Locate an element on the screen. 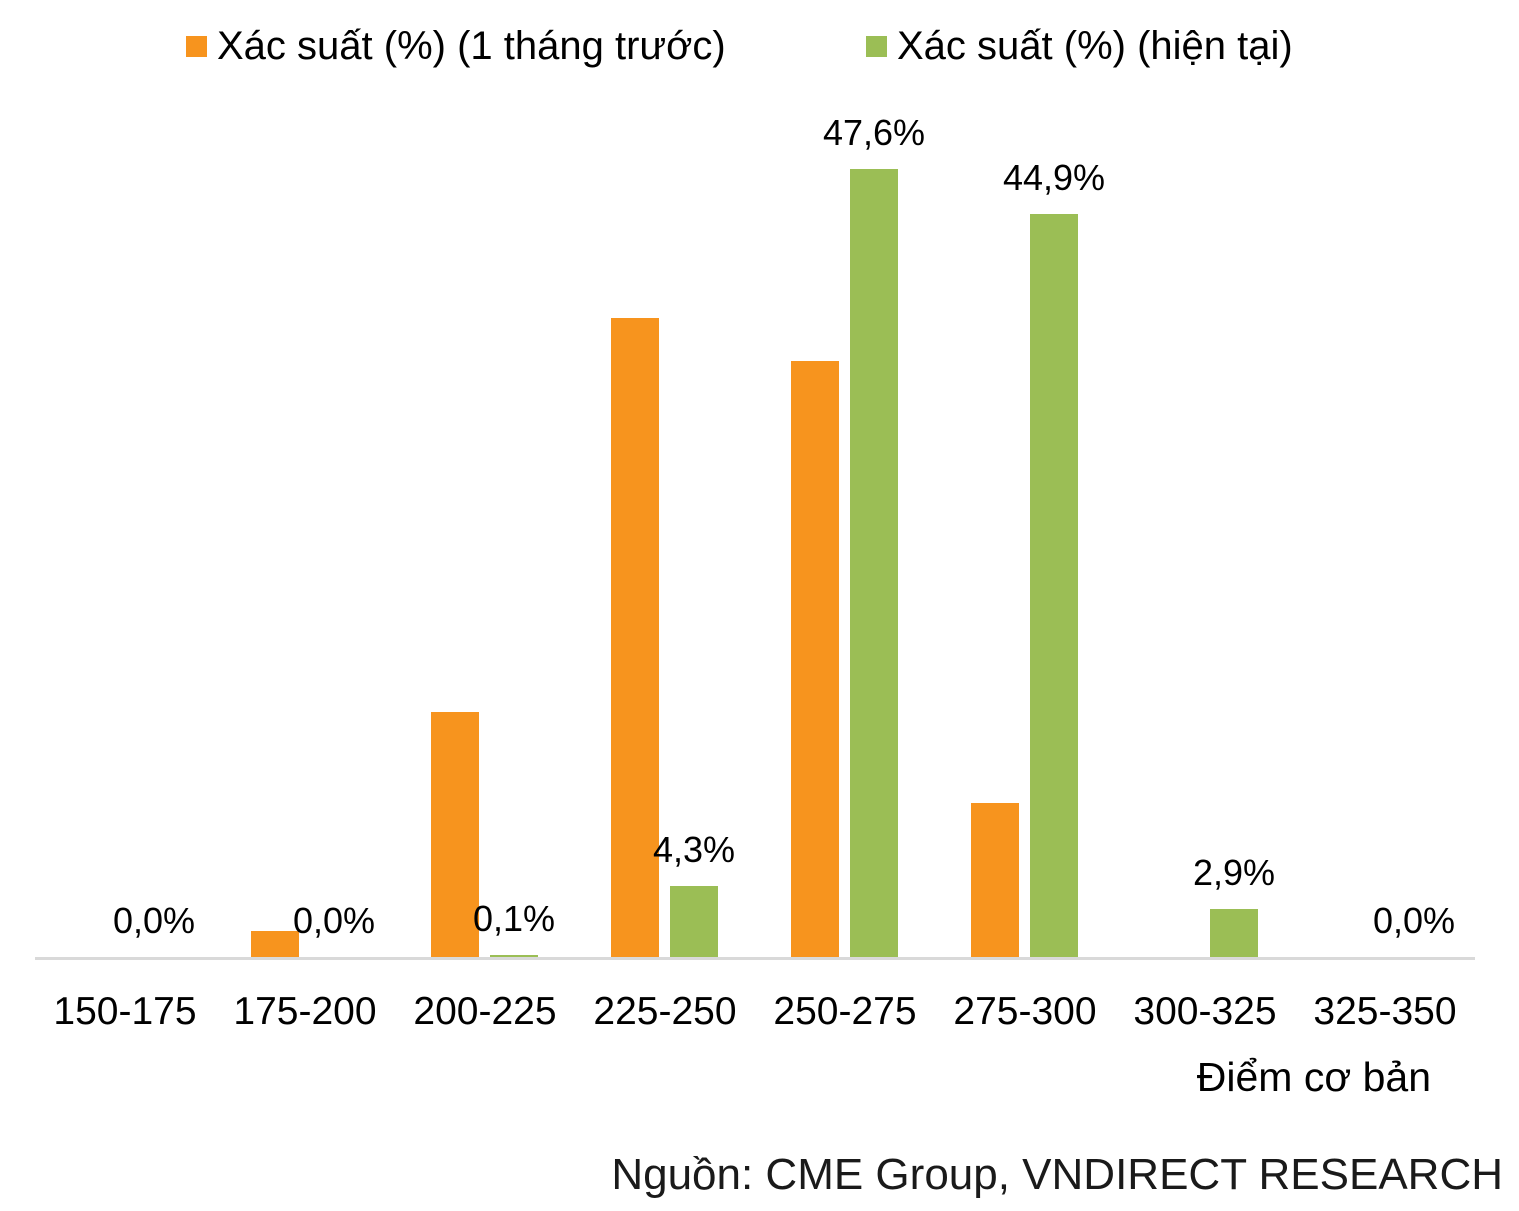 The image size is (1519, 1211). legend-item-current: Xác suất (%) (hiện tại) is located at coordinates (1079, 46).